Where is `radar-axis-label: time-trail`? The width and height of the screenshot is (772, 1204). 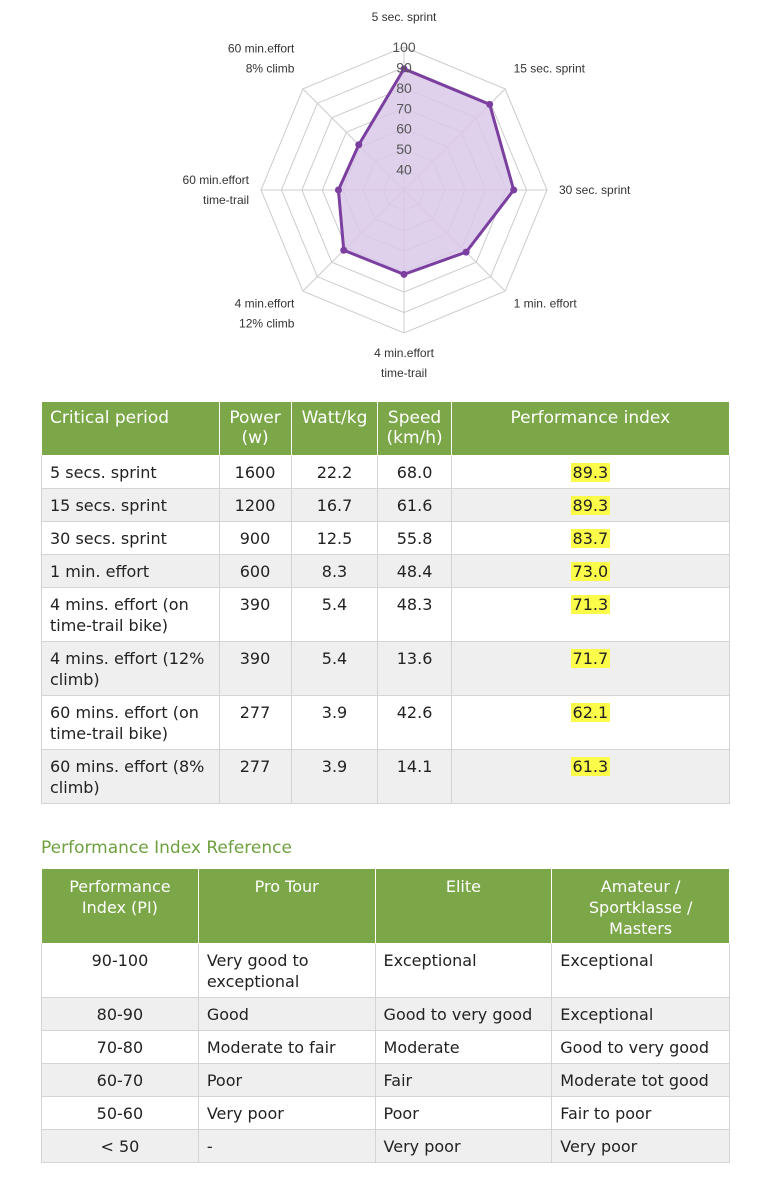 radar-axis-label: time-trail is located at coordinates (226, 200).